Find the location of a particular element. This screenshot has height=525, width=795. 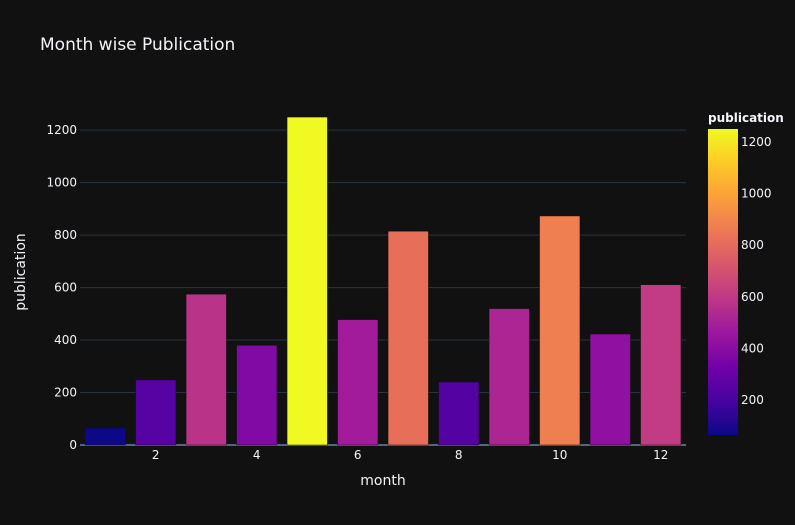

x-tick-label: 2 is located at coordinates (156, 455).